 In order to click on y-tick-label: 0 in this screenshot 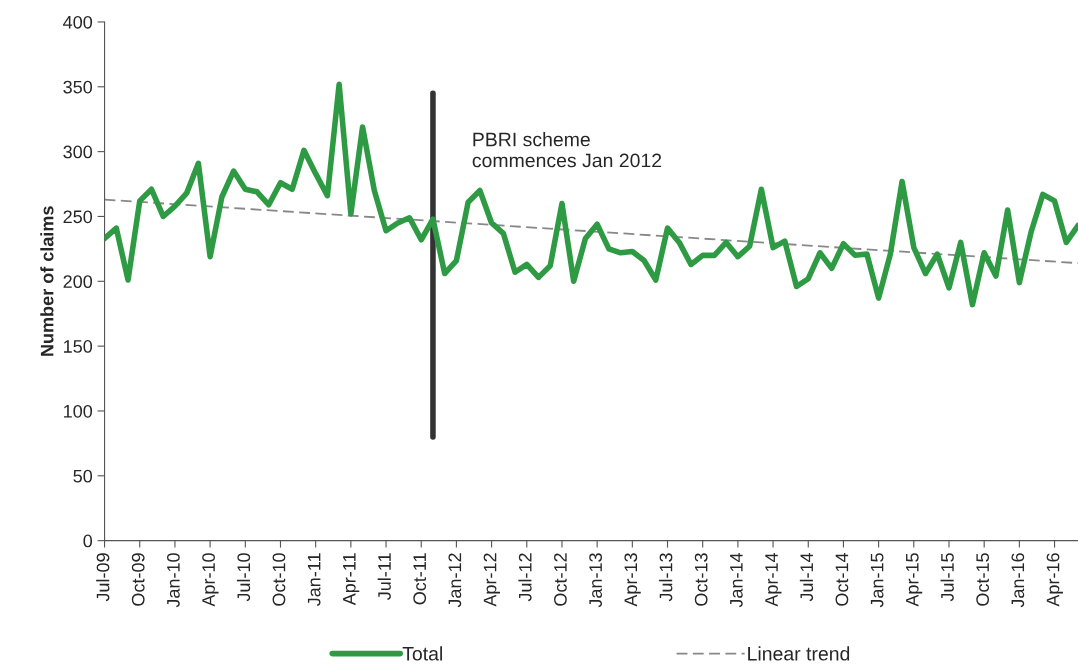, I will do `click(88, 541)`.